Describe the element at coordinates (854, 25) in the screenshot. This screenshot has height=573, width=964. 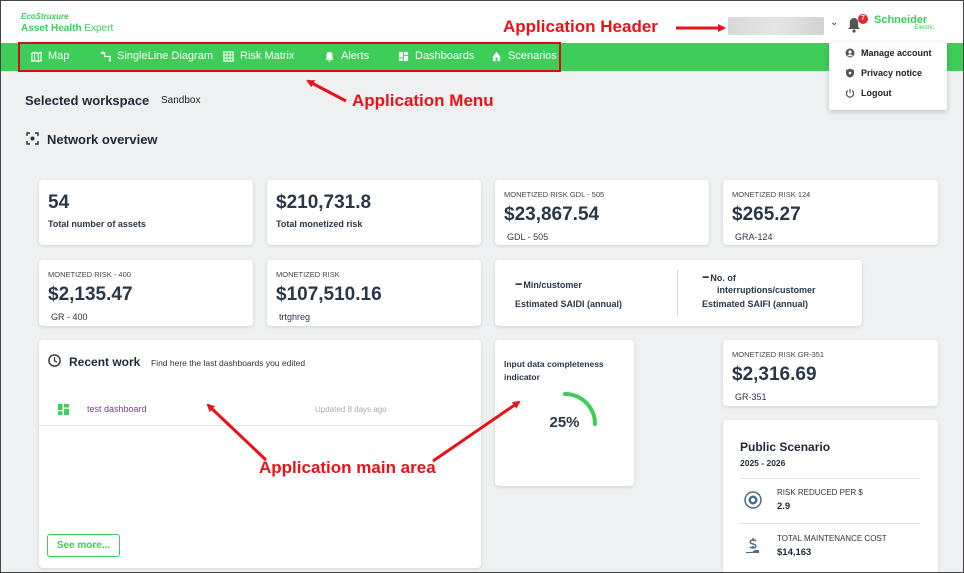
I see `notification-bell-icon` at that location.